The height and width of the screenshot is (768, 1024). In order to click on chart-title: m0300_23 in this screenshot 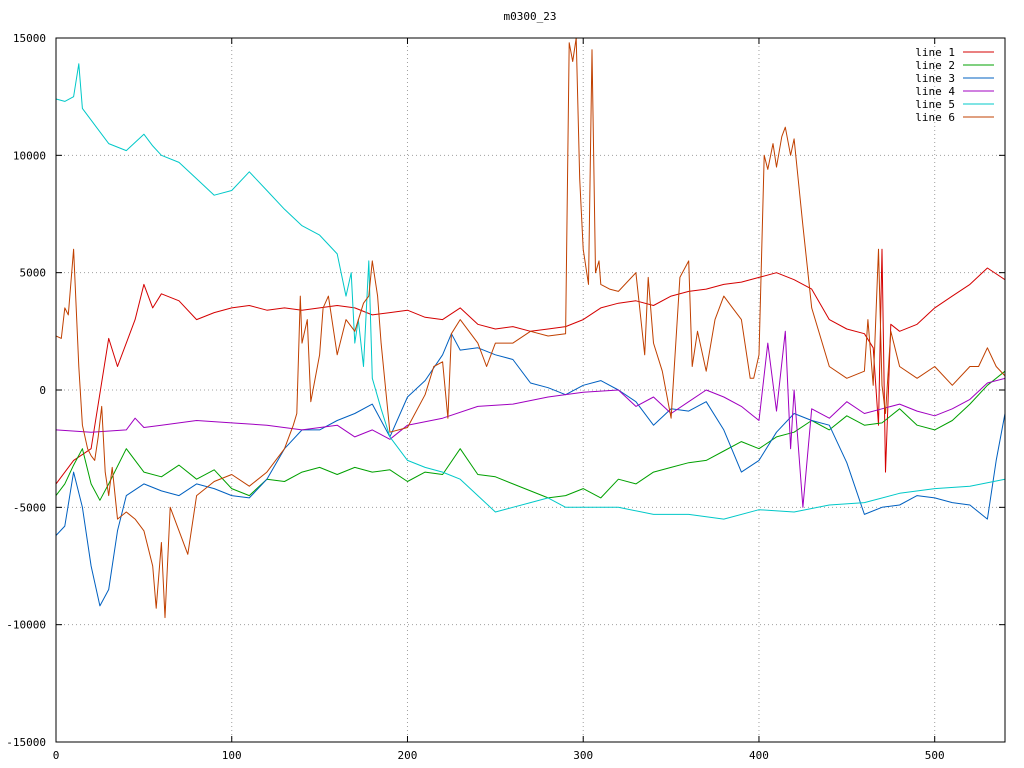, I will do `click(530, 16)`.